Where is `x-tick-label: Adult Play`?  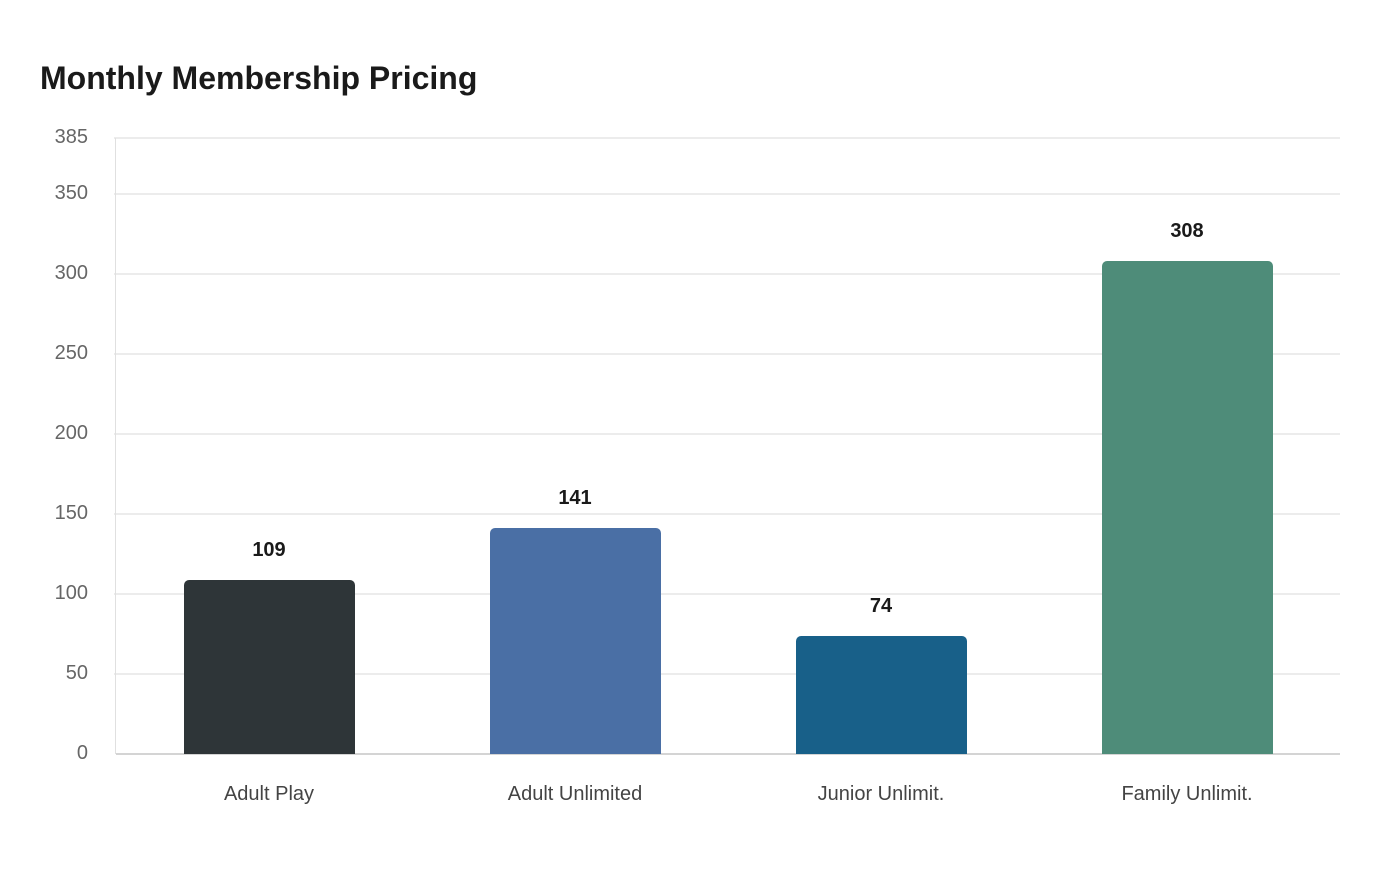 x-tick-label: Adult Play is located at coordinates (269, 794).